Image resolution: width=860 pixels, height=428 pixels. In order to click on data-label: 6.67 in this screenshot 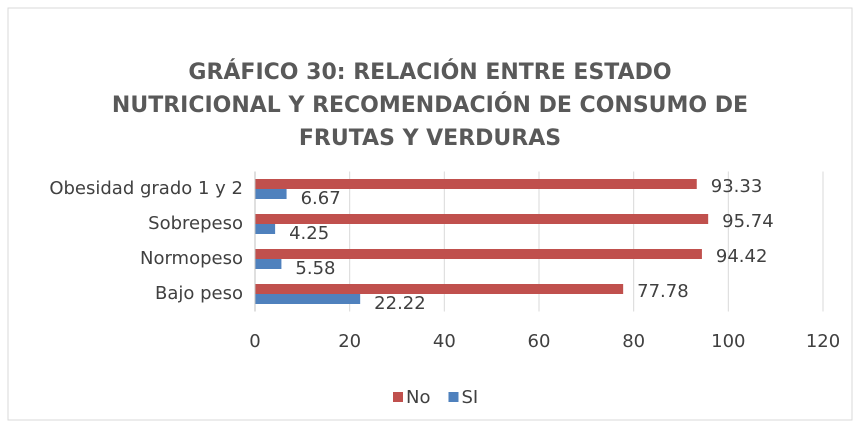, I will do `click(321, 198)`.